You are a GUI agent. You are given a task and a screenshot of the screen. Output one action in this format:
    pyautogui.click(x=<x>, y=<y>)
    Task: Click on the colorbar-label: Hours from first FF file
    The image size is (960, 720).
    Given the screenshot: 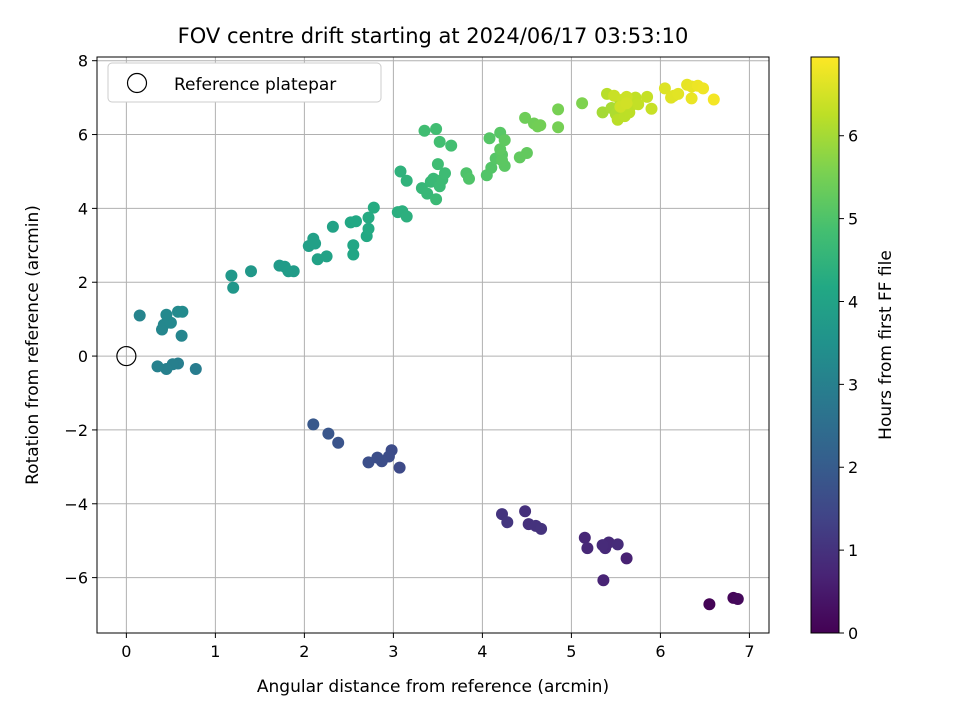 What is the action you would take?
    pyautogui.click(x=886, y=345)
    